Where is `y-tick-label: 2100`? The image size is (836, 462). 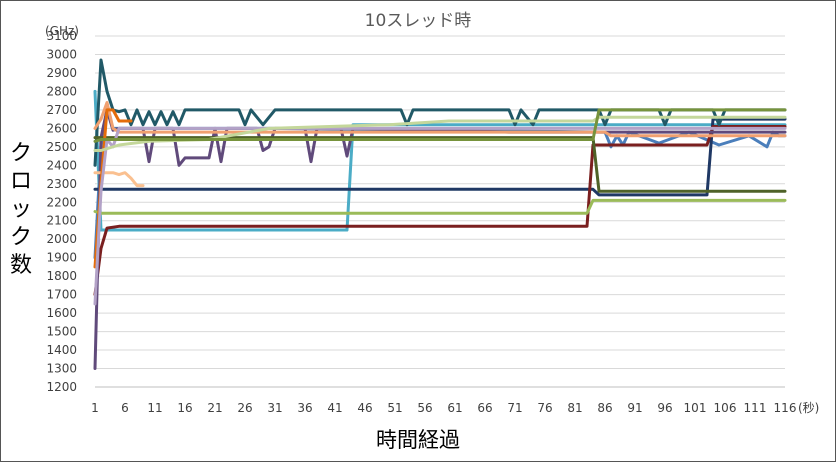
y-tick-label: 2100 is located at coordinates (61, 221).